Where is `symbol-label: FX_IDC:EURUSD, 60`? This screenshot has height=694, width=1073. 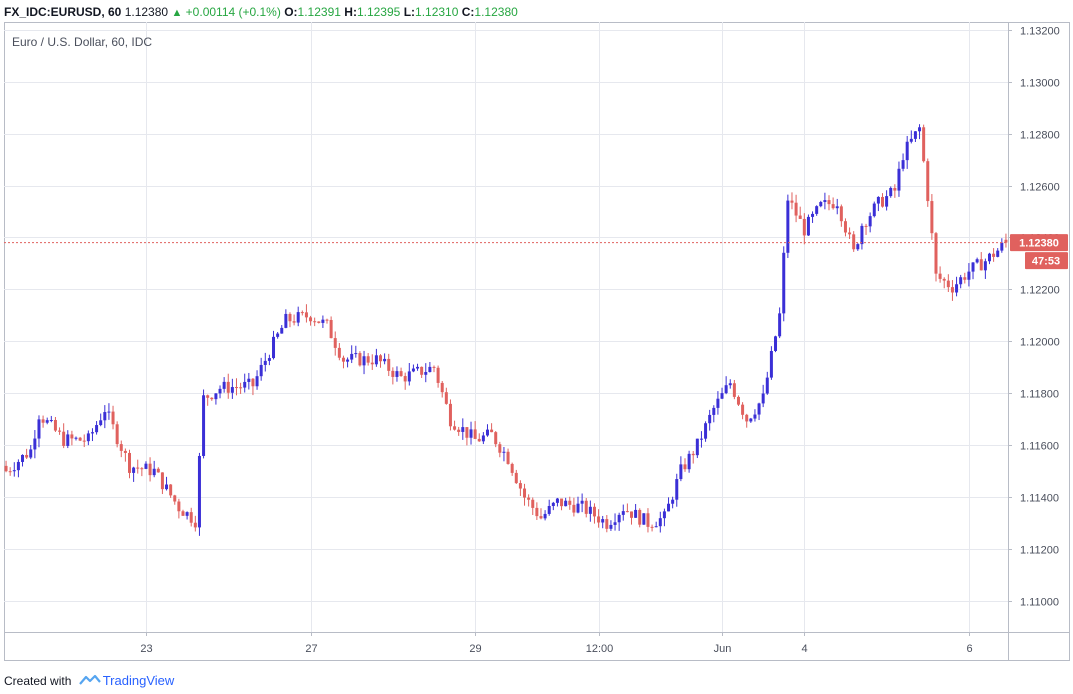 symbol-label: FX_IDC:EURUSD, 60 is located at coordinates (63, 12).